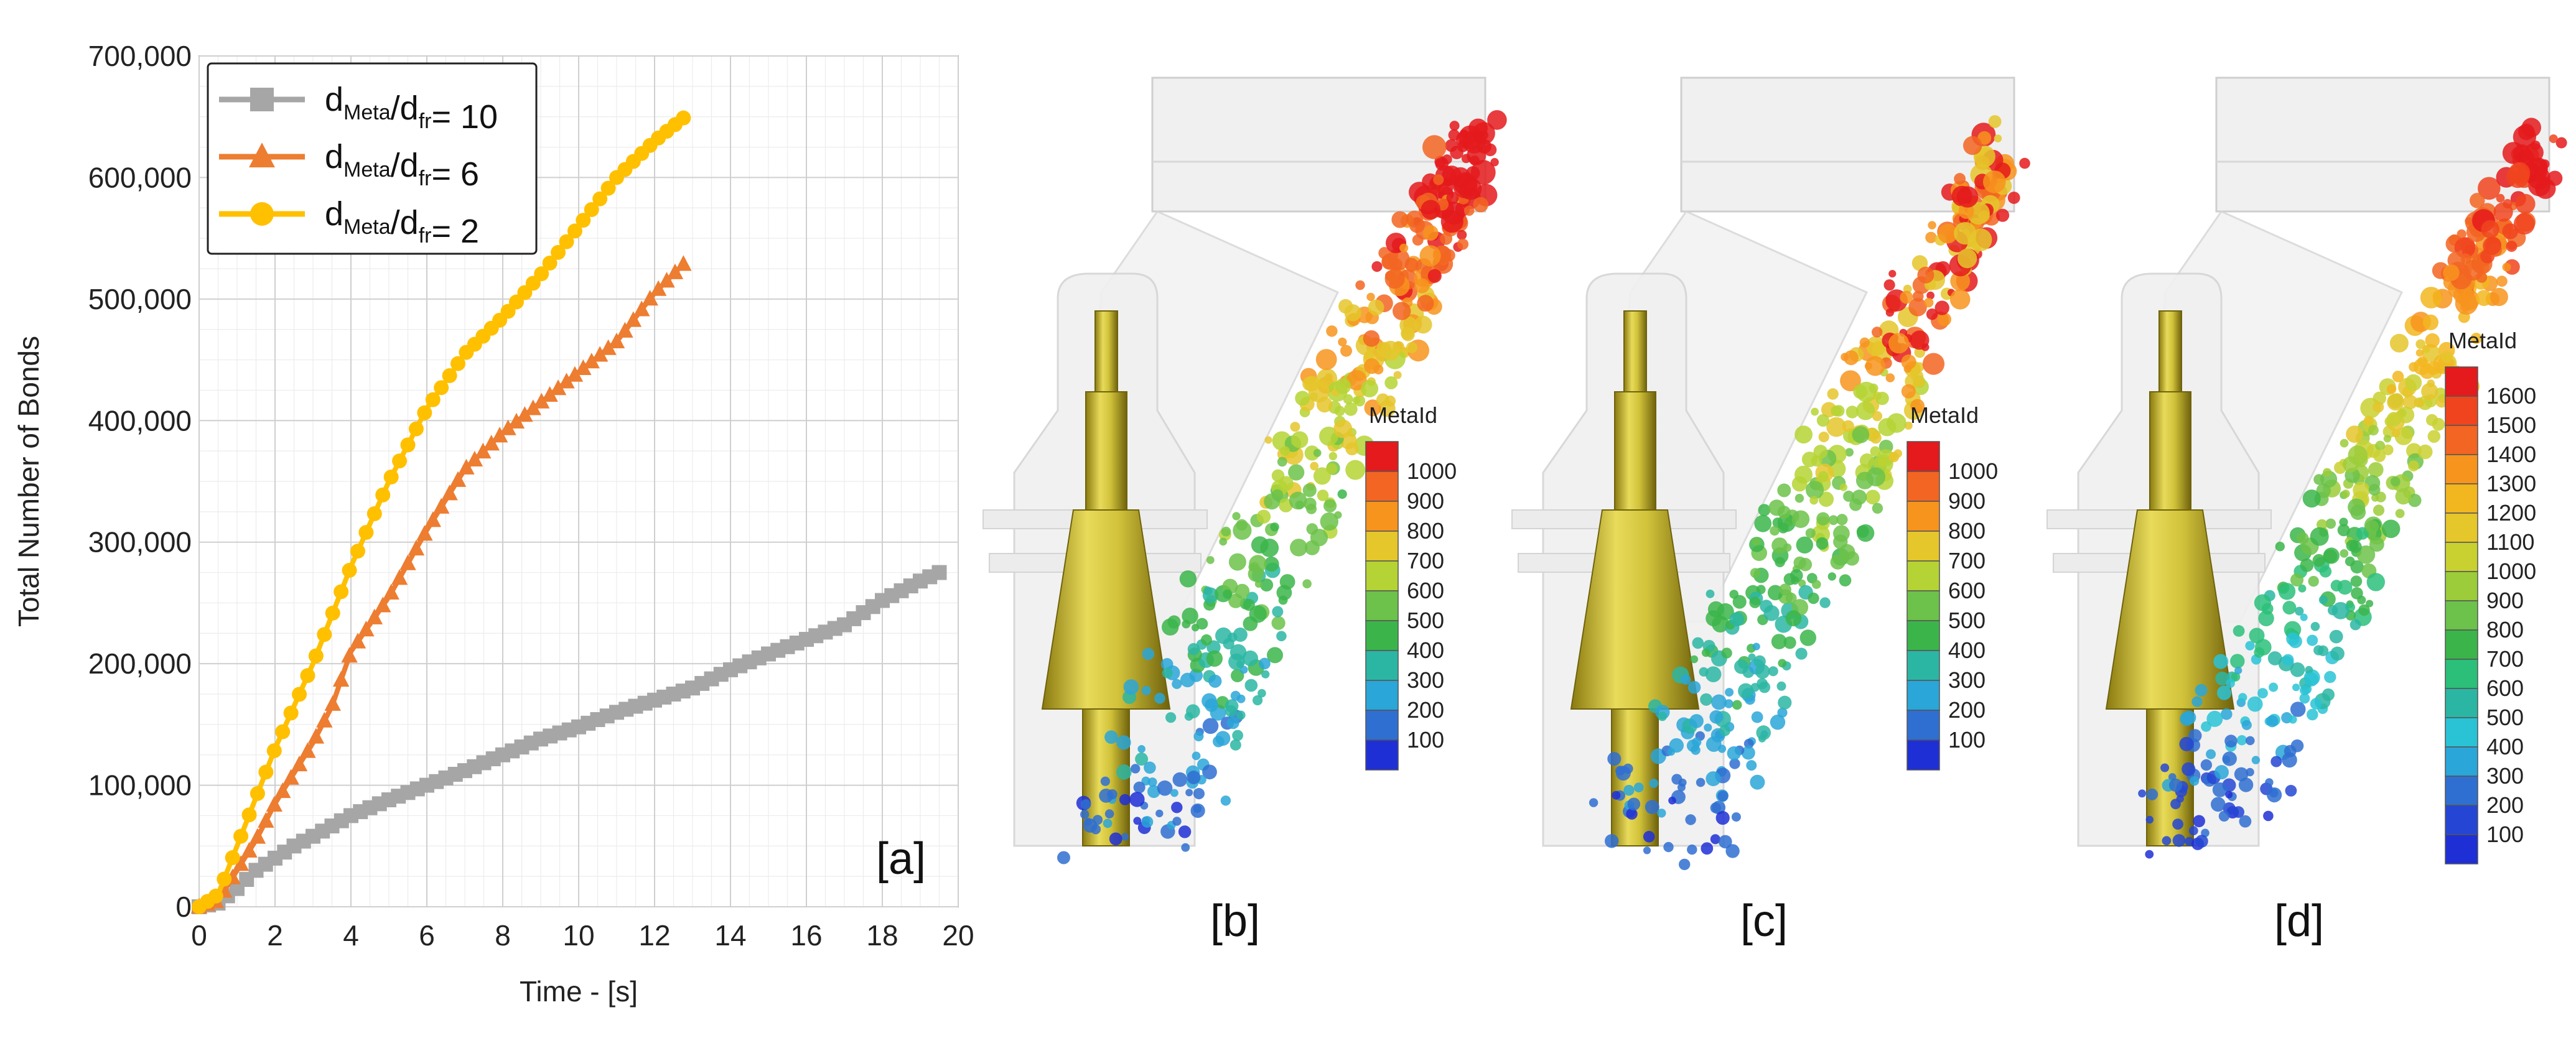 The width and height of the screenshot is (2576, 1038). I want to click on colorbar-tick-label: 200, so click(1967, 710).